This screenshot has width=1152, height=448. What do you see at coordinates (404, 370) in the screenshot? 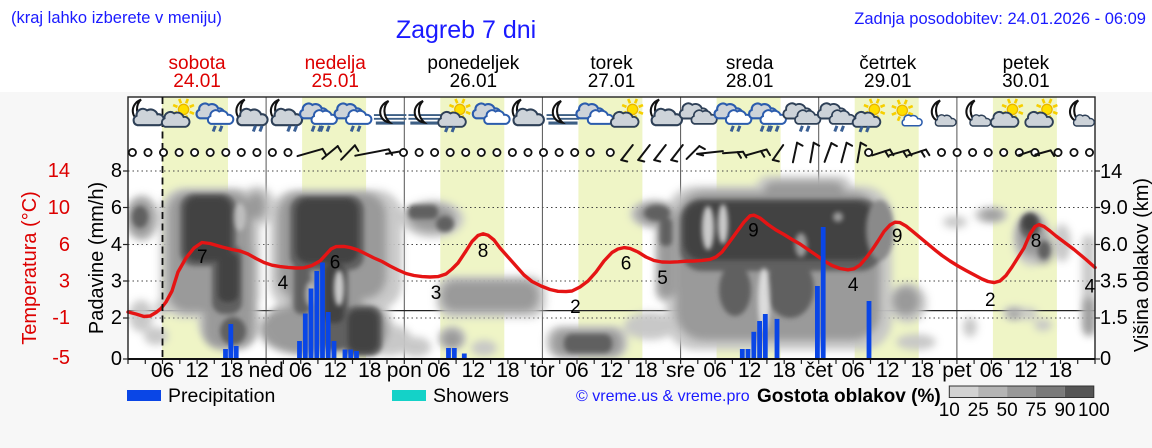
I see `svg-text: pon` at bounding box center [404, 370].